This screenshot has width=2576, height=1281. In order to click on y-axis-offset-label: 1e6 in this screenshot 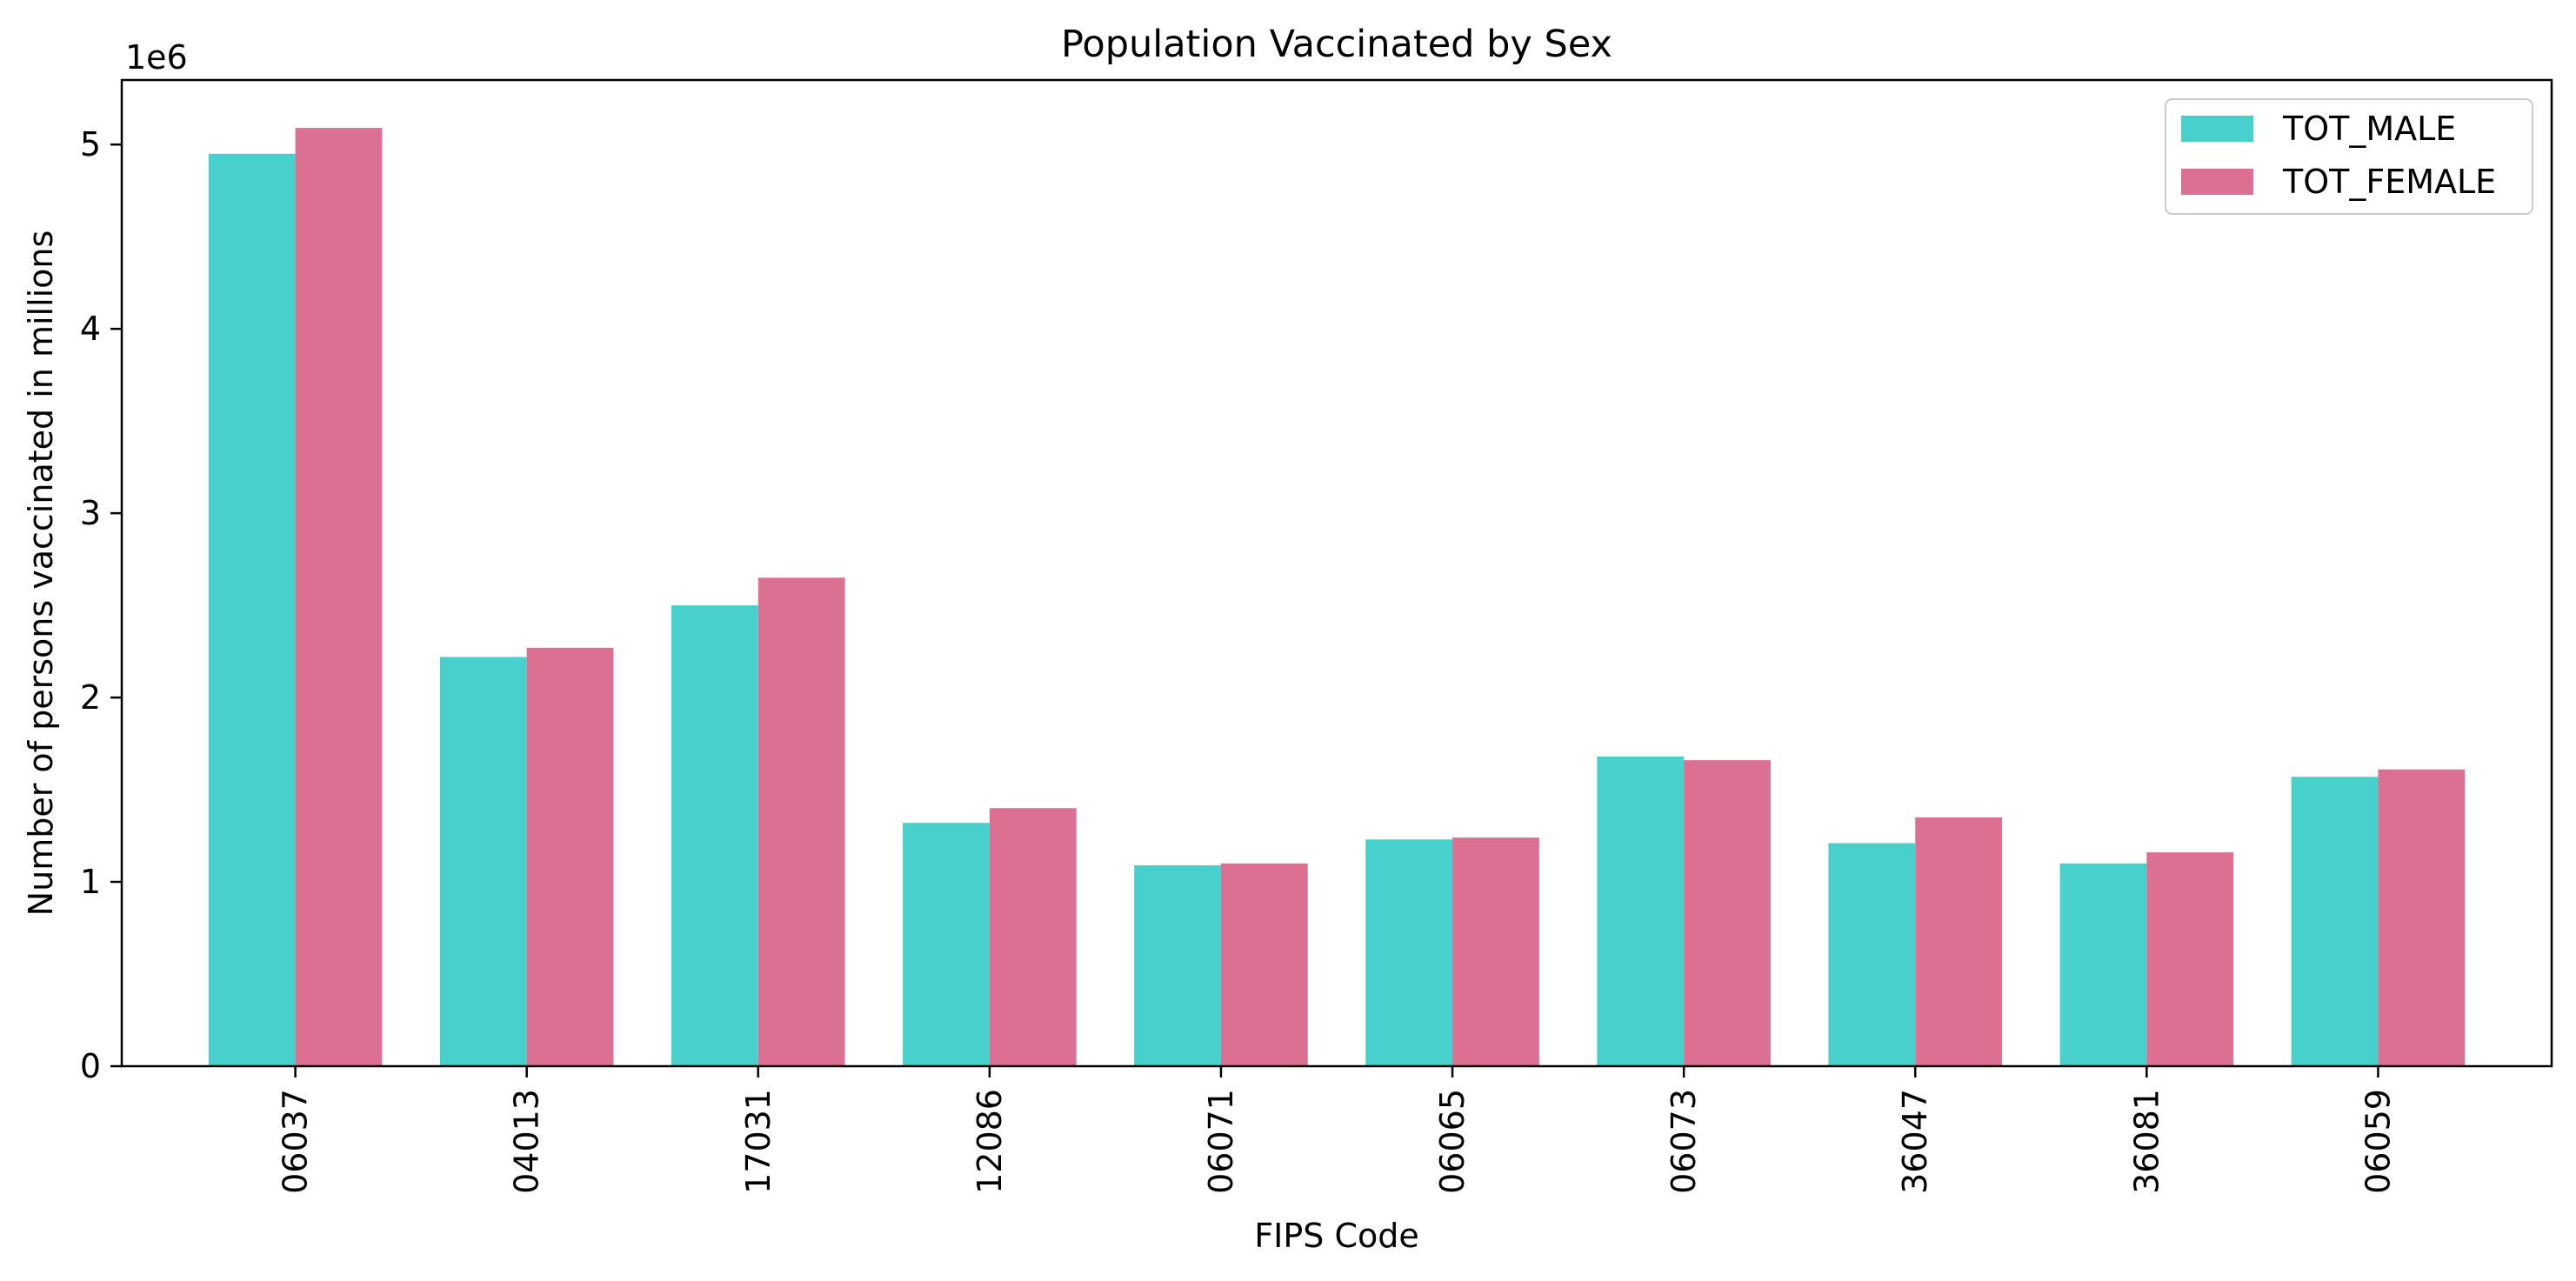, I will do `click(156, 58)`.